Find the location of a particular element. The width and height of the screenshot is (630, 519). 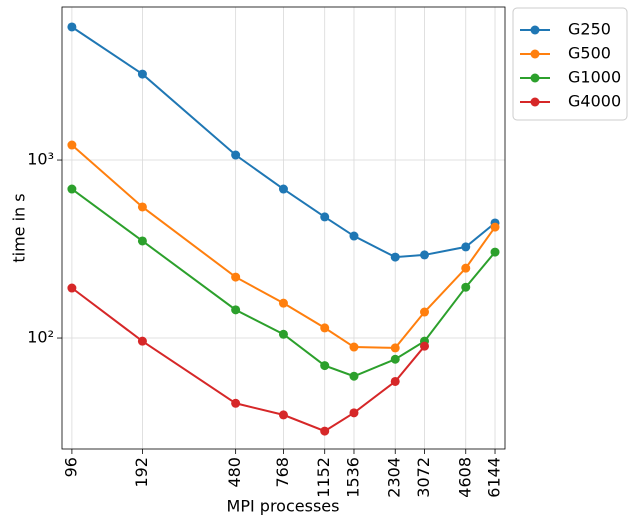

legend-label: G4000 is located at coordinates (594, 101).